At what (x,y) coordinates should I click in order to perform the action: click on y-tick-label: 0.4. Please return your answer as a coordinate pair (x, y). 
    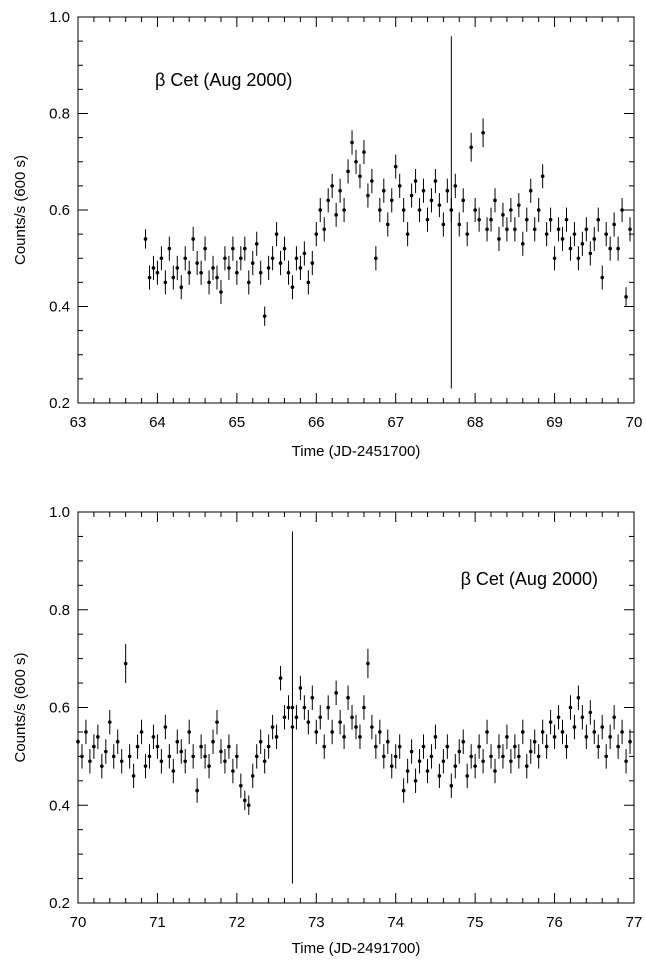
    Looking at the image, I should click on (59, 805).